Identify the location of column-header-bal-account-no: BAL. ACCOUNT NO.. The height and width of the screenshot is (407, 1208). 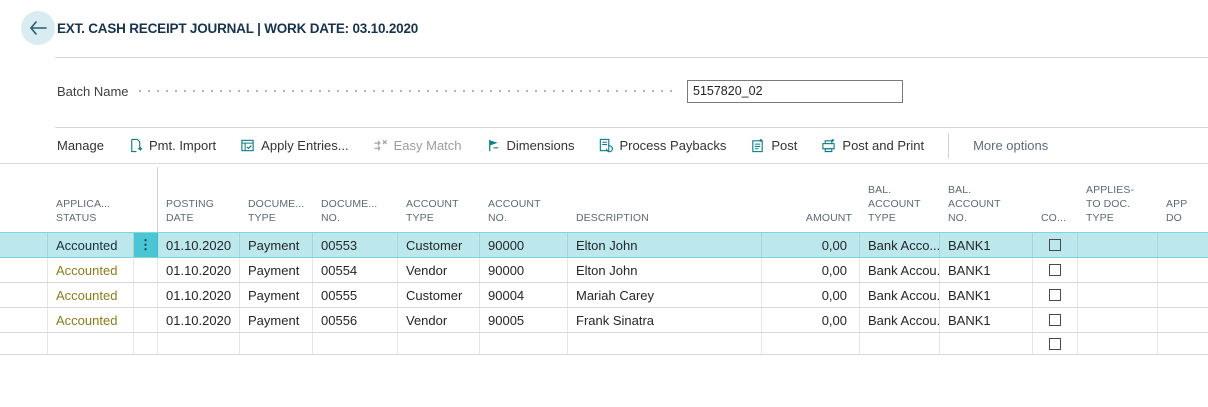
(974, 204).